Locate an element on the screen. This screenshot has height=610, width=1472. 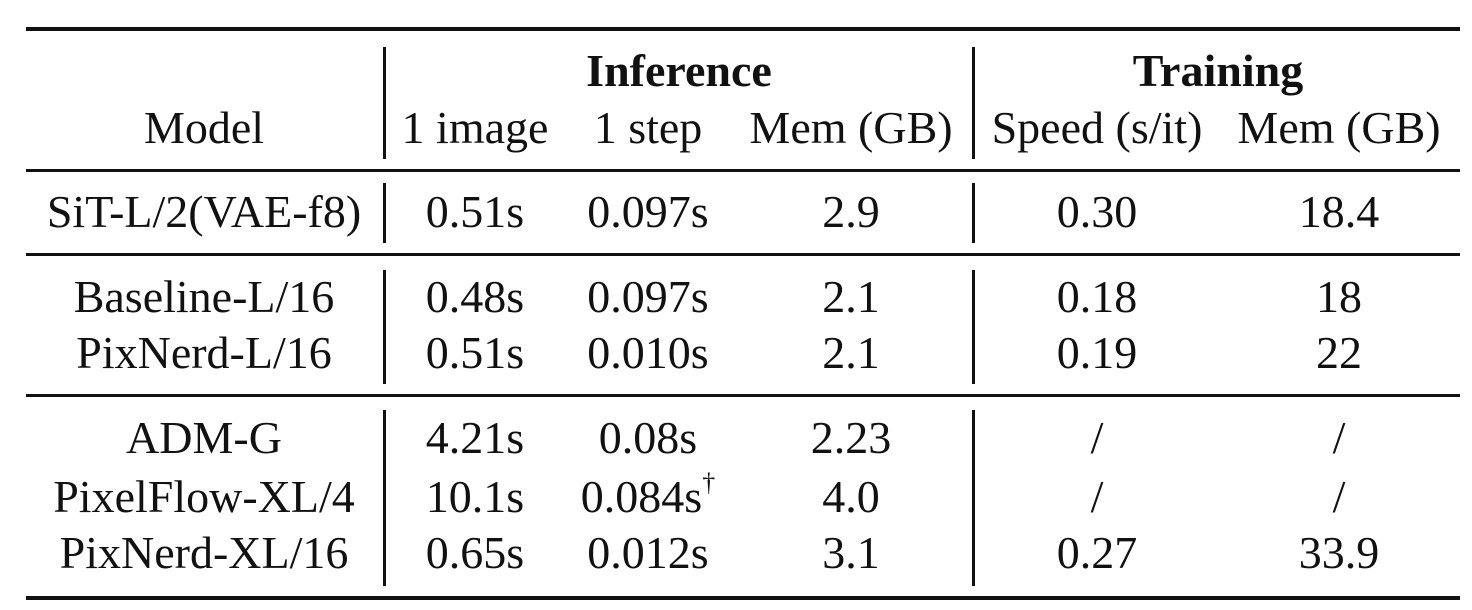
table-cell: 18.4 is located at coordinates (1339, 211).